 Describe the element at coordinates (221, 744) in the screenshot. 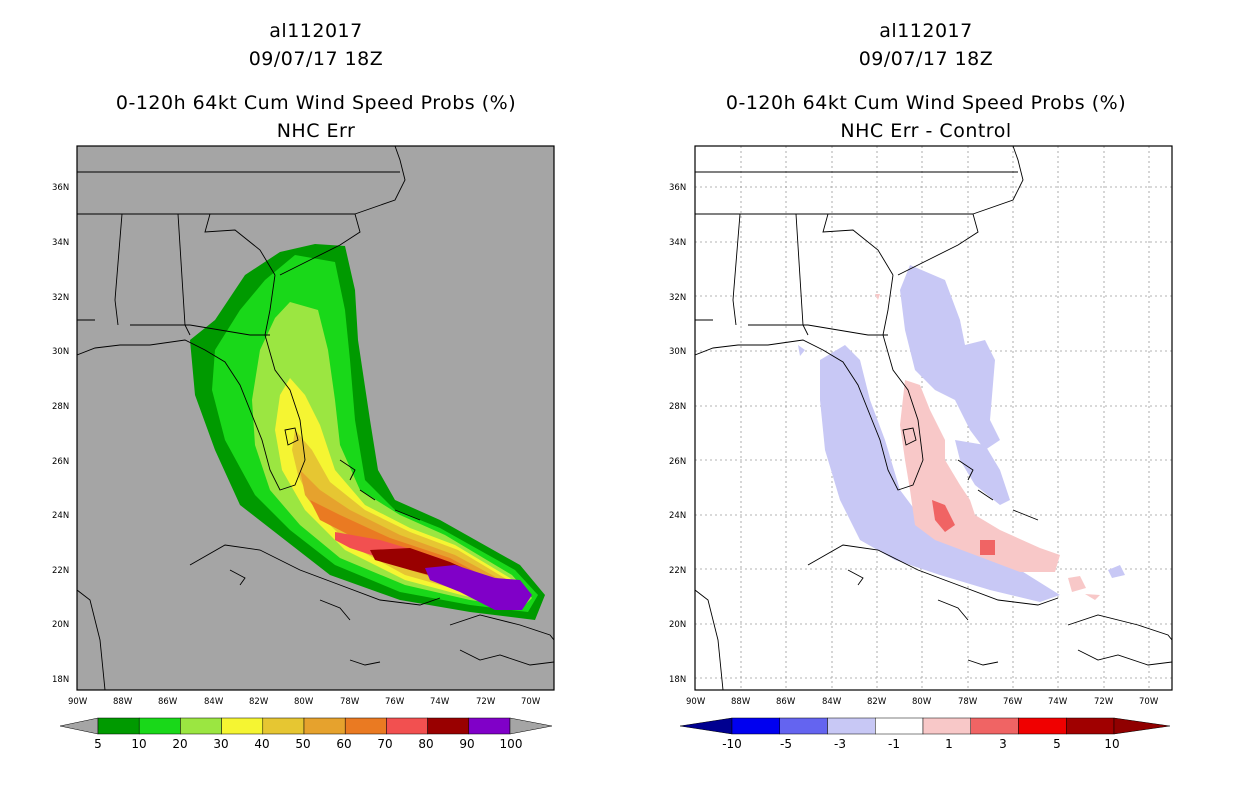

I see `legend-label: 30` at that location.